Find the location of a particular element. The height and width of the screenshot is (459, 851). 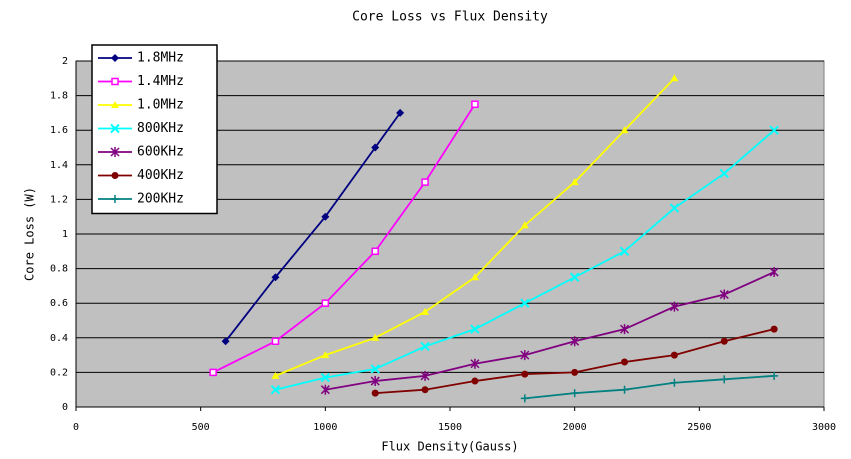

y-tick-label: 1.6 is located at coordinates (59, 130).